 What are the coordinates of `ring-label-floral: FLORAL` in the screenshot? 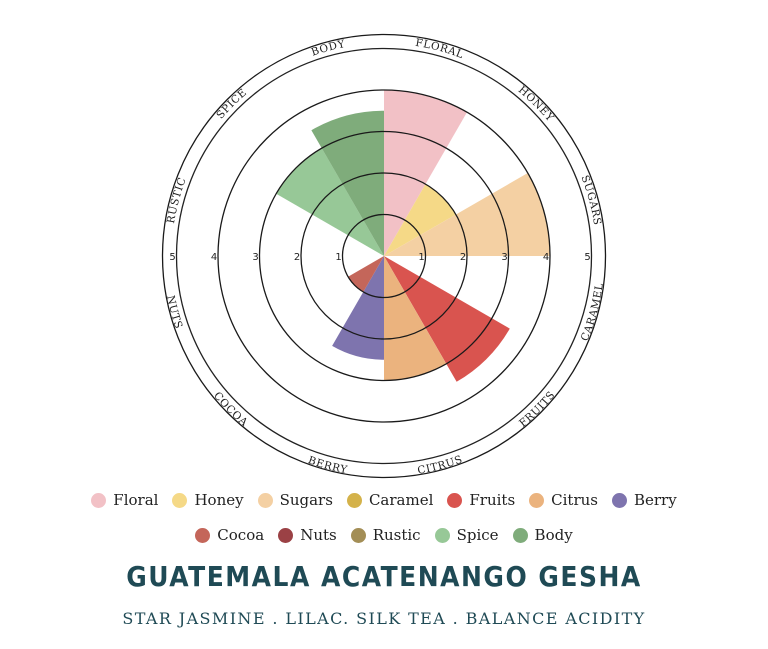 It's located at (440, 49).